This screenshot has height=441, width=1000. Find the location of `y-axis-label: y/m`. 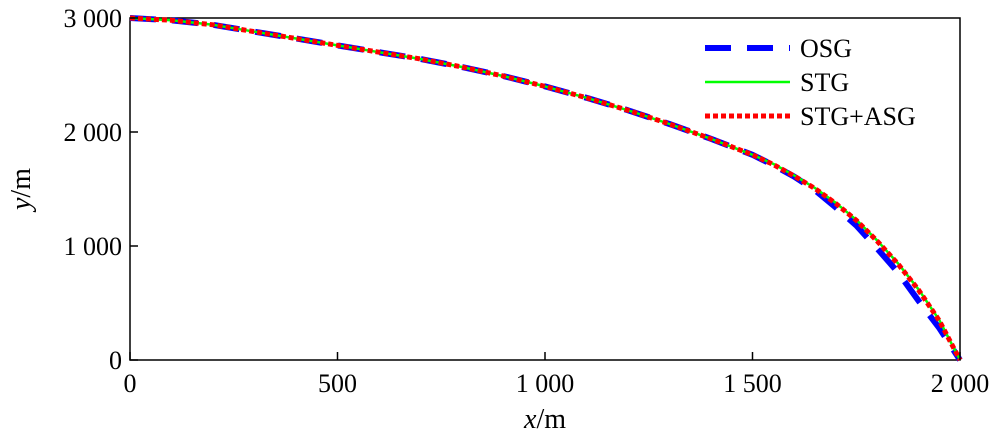

y-axis-label: y/m is located at coordinates (21, 190).